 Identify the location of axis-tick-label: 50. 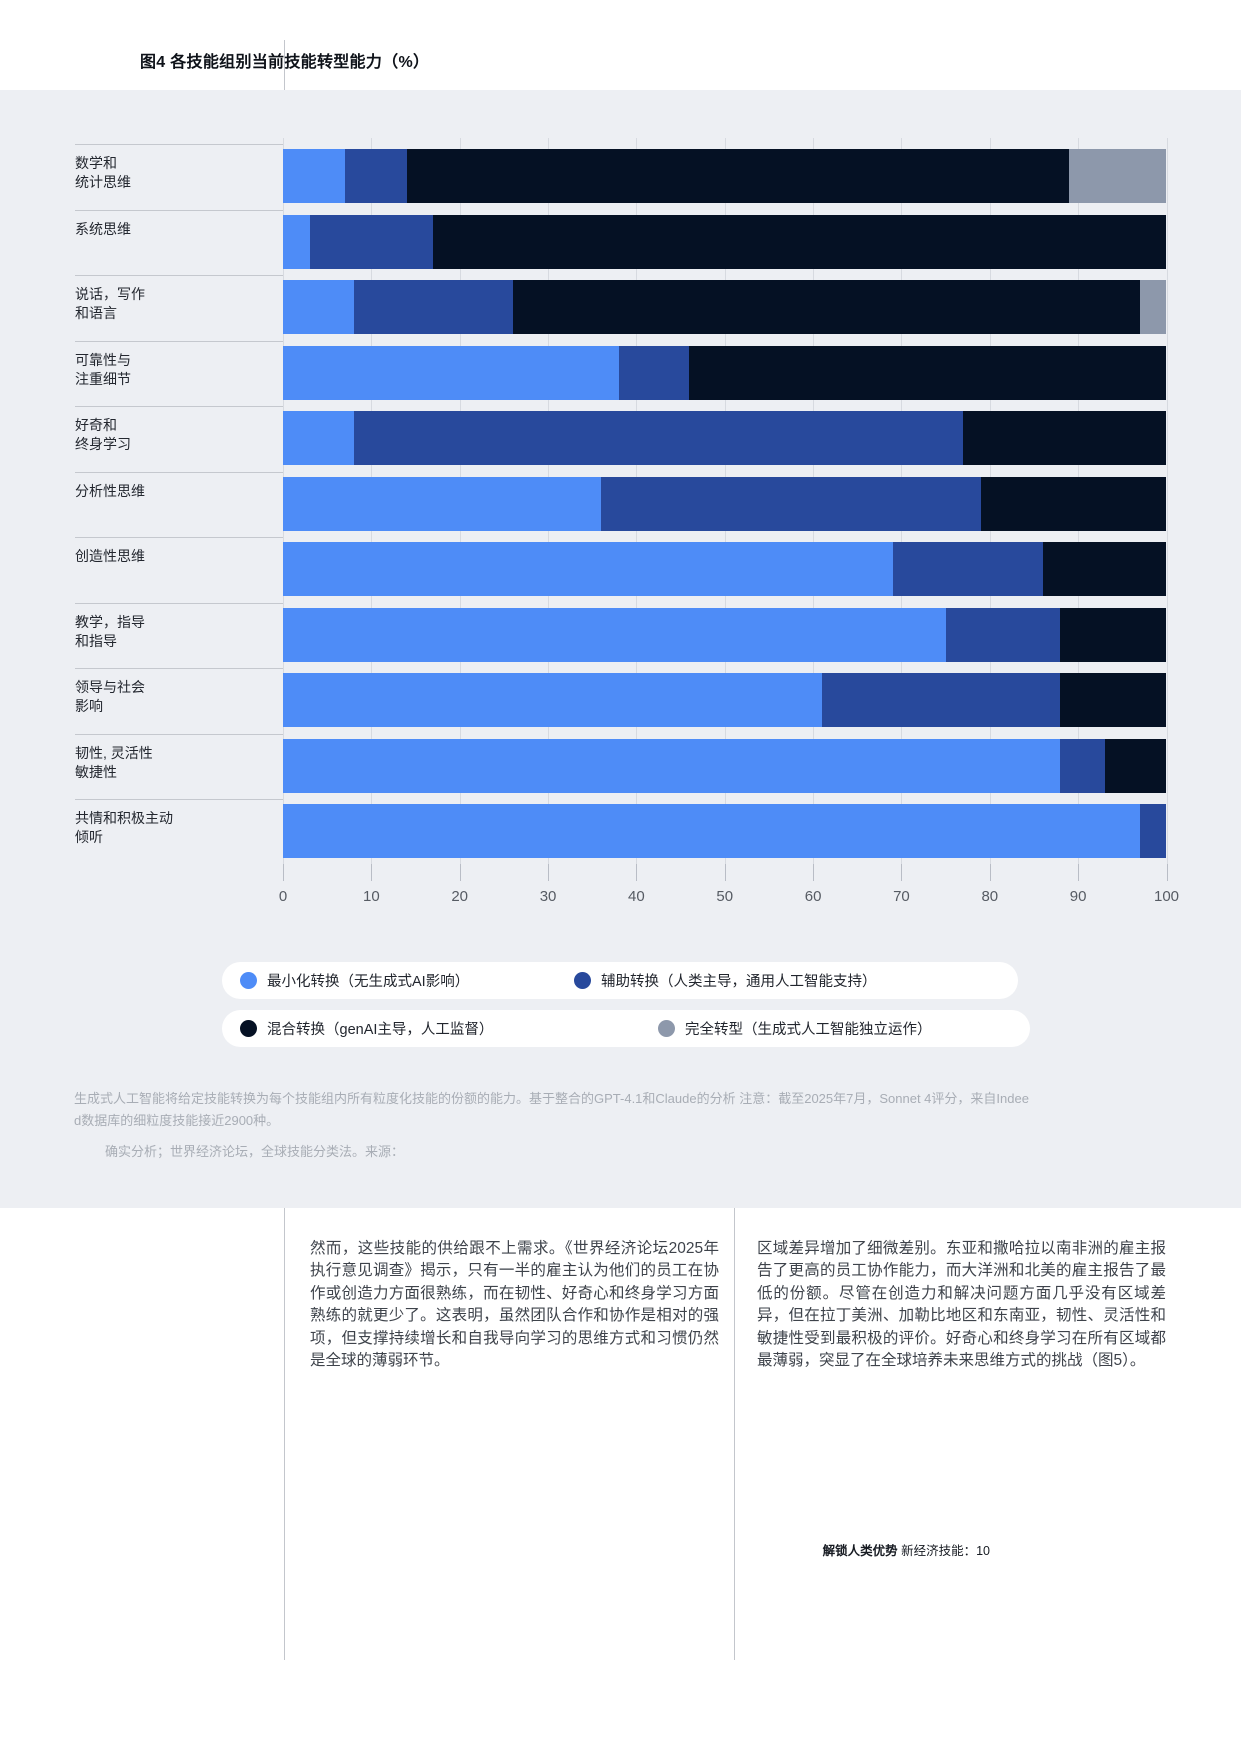
(725, 896).